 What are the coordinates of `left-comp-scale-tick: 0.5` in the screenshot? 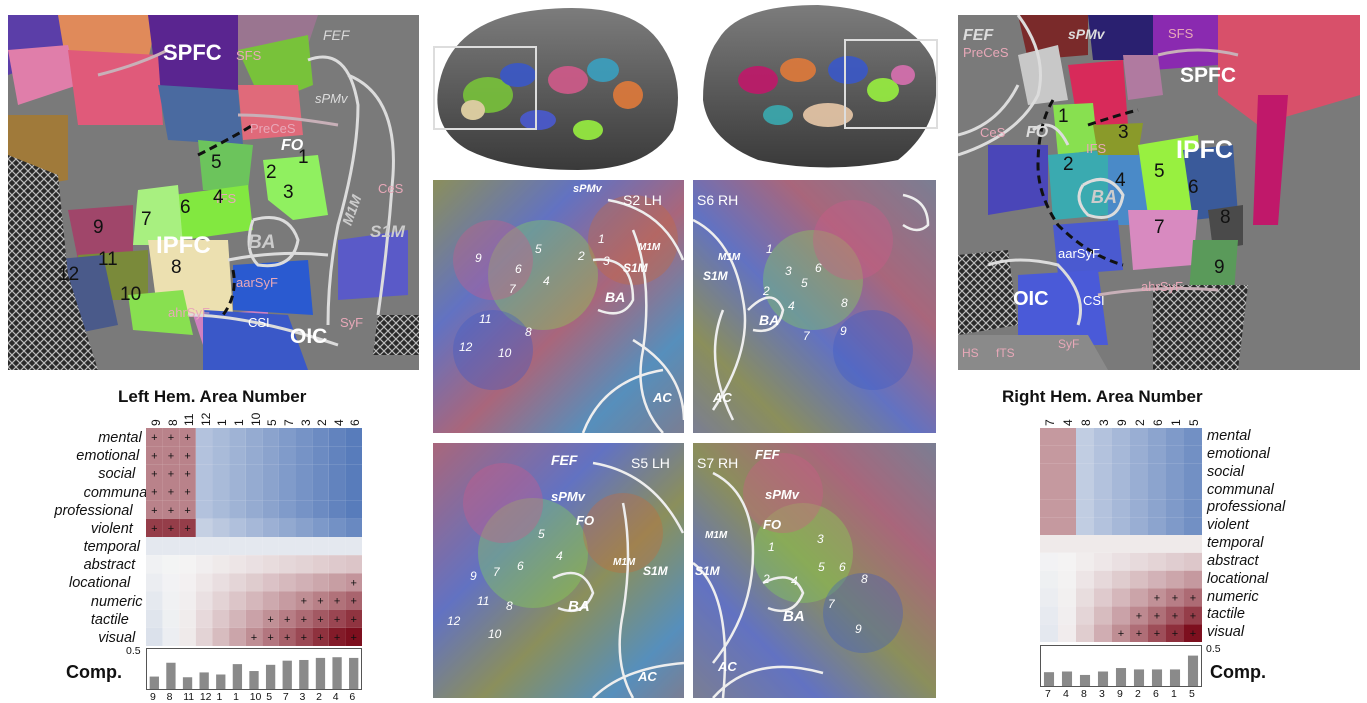 It's located at (133, 651).